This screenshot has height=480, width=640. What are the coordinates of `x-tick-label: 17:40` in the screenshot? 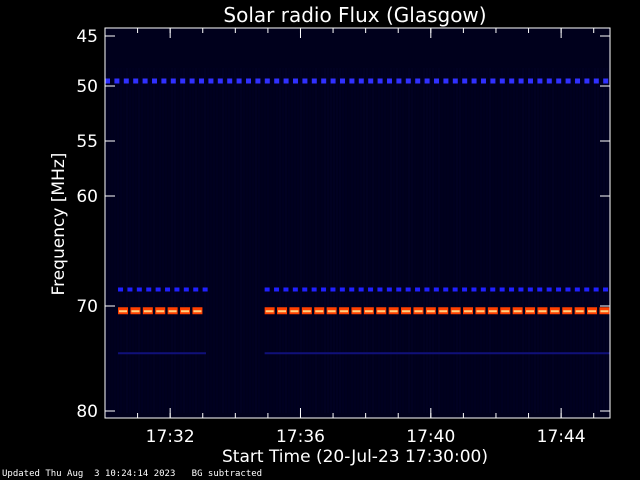 It's located at (430, 437).